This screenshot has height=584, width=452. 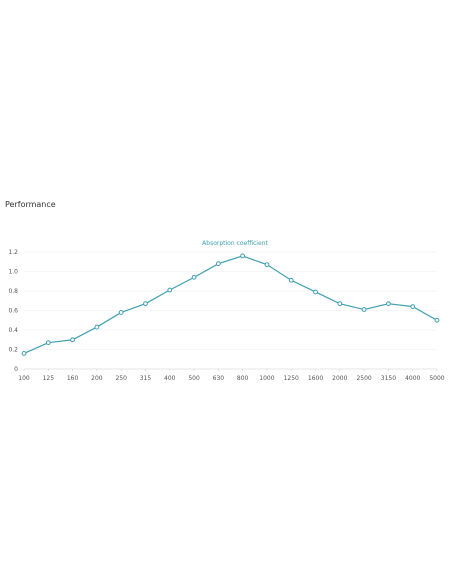 I want to click on x-tick-label: 2500, so click(x=363, y=378).